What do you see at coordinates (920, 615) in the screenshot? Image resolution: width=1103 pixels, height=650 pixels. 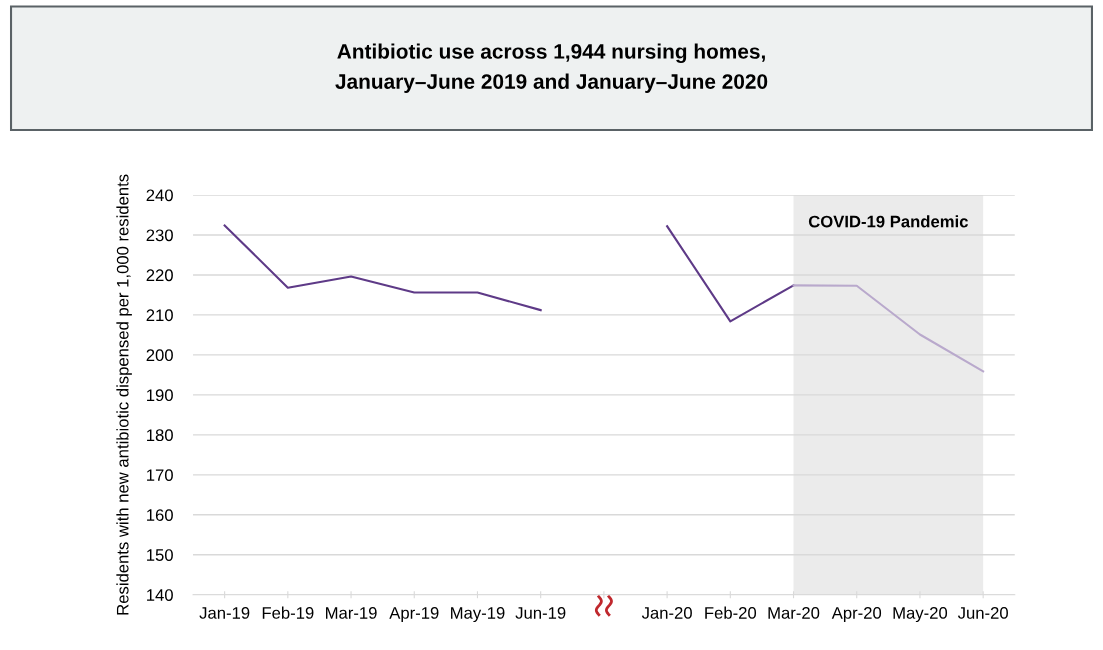 I see `x-tick-label: May-20` at bounding box center [920, 615].